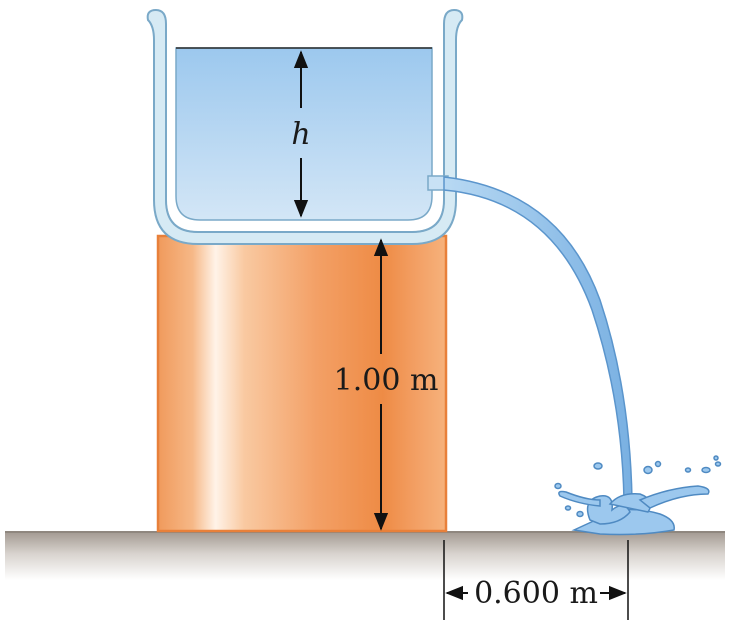 The height and width of the screenshot is (639, 738). I want to click on water-body, so click(304, 134).